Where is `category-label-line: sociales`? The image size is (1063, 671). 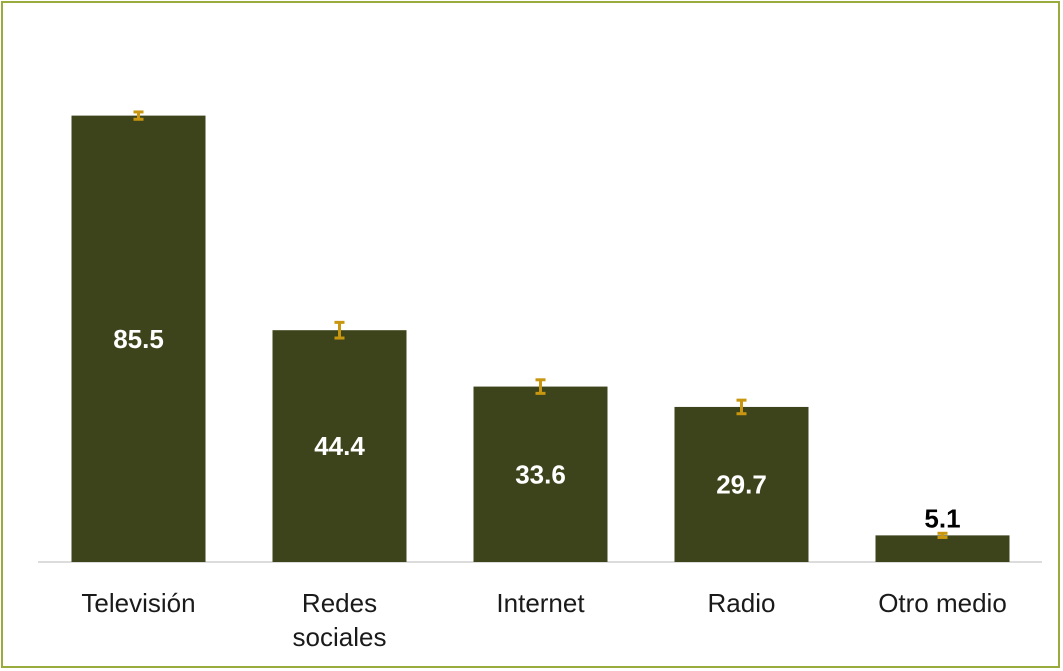
category-label-line: sociales is located at coordinates (340, 637).